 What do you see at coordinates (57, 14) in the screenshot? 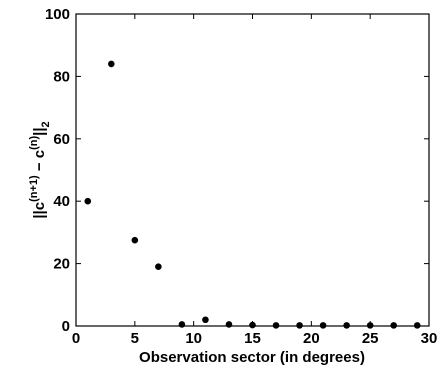
I see `y-tick-label: 100` at bounding box center [57, 14].